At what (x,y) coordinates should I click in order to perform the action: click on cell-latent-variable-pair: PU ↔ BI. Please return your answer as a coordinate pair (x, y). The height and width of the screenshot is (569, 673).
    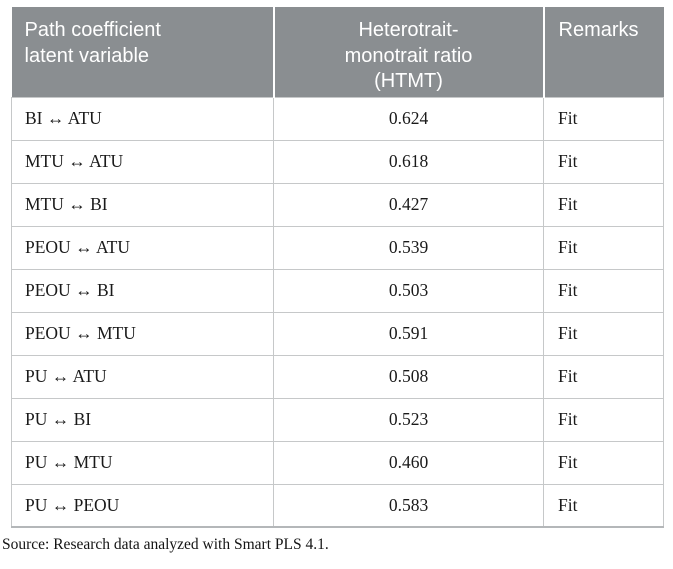
    Looking at the image, I should click on (142, 419).